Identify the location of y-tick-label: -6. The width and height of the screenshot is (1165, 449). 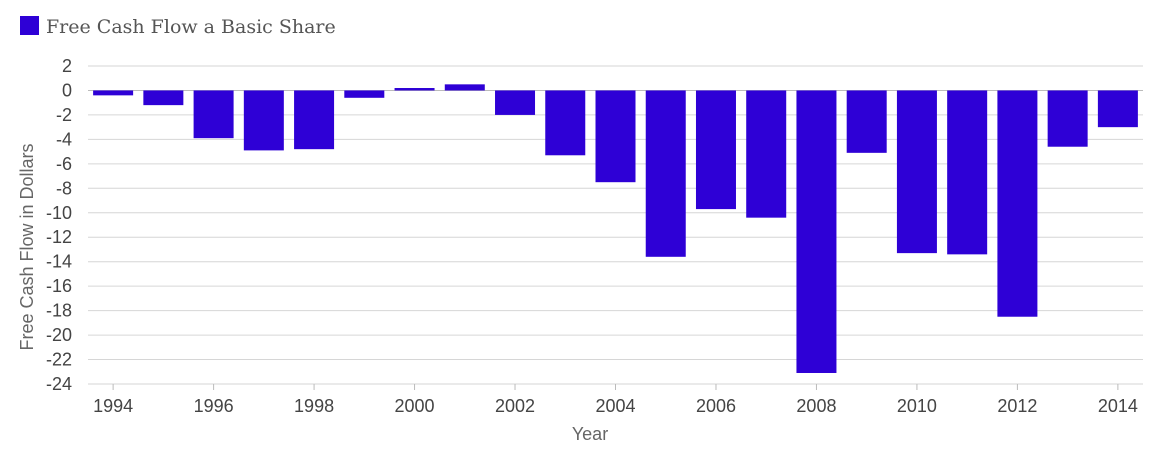
(64, 164).